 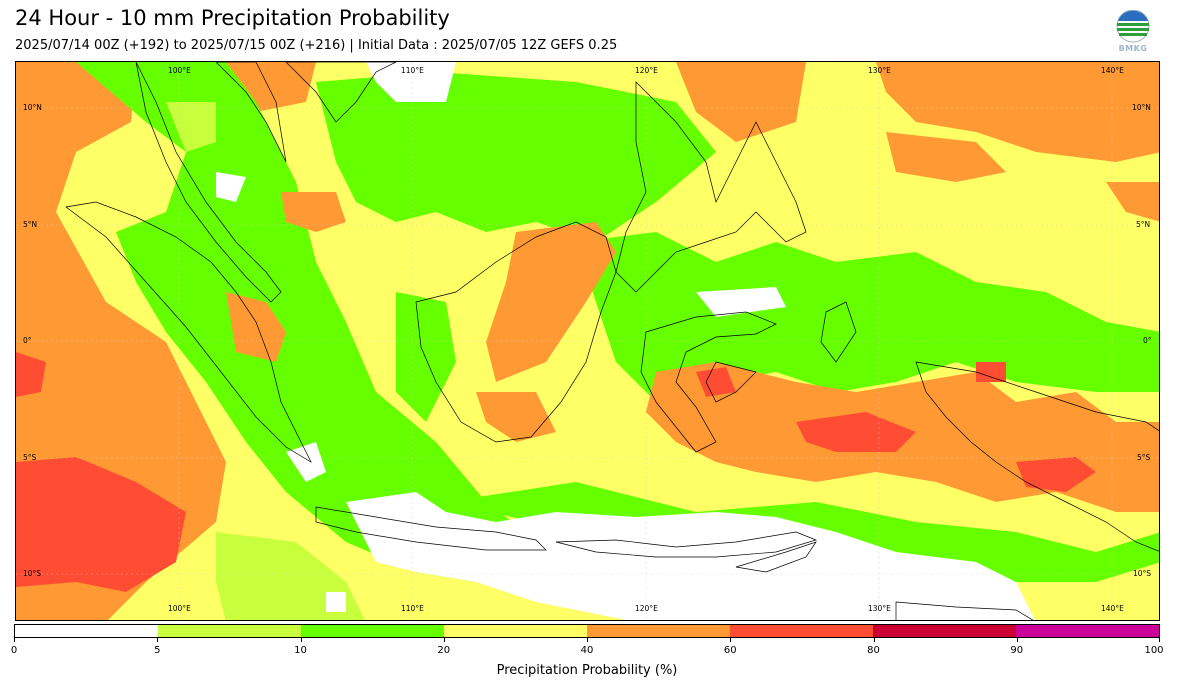 I want to click on lon-label-130e-top: 130°E, so click(x=879, y=70).